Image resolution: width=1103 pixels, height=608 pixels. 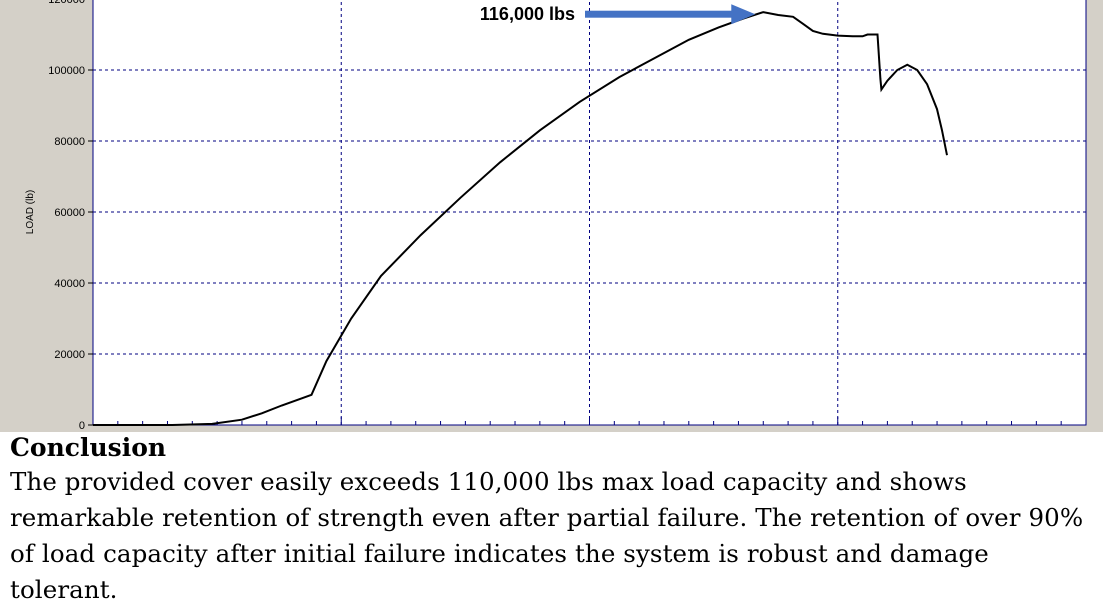 What do you see at coordinates (88, 447) in the screenshot?
I see `conclusion-title: Conclusion` at bounding box center [88, 447].